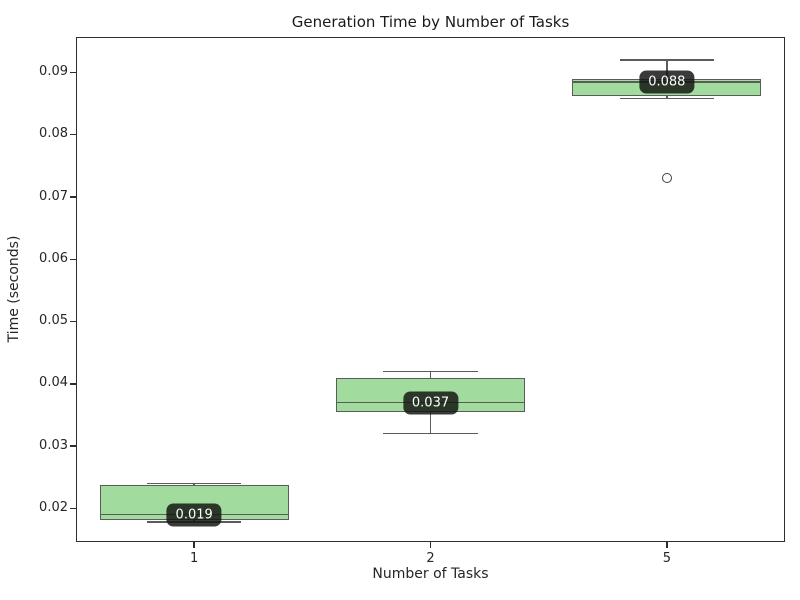  What do you see at coordinates (430, 403) in the screenshot?
I see `median-annotation: 0.037` at bounding box center [430, 403].